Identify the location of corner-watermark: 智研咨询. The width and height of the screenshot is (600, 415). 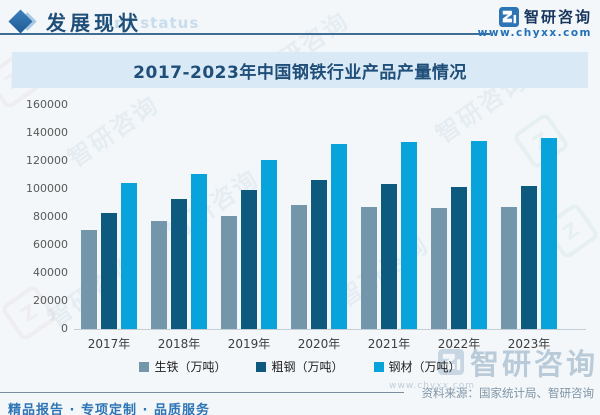
(517, 362).